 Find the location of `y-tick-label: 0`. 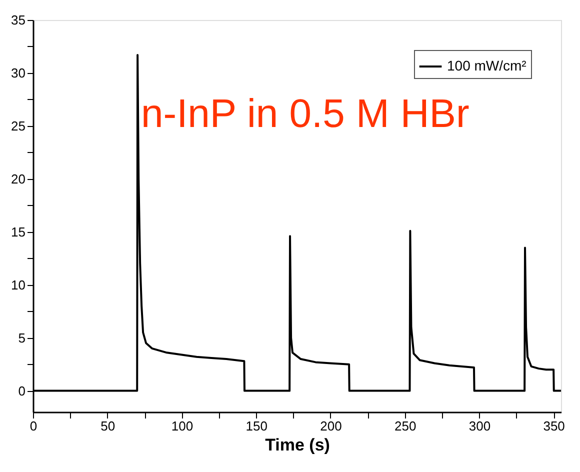

y-tick-label: 0 is located at coordinates (22, 390).